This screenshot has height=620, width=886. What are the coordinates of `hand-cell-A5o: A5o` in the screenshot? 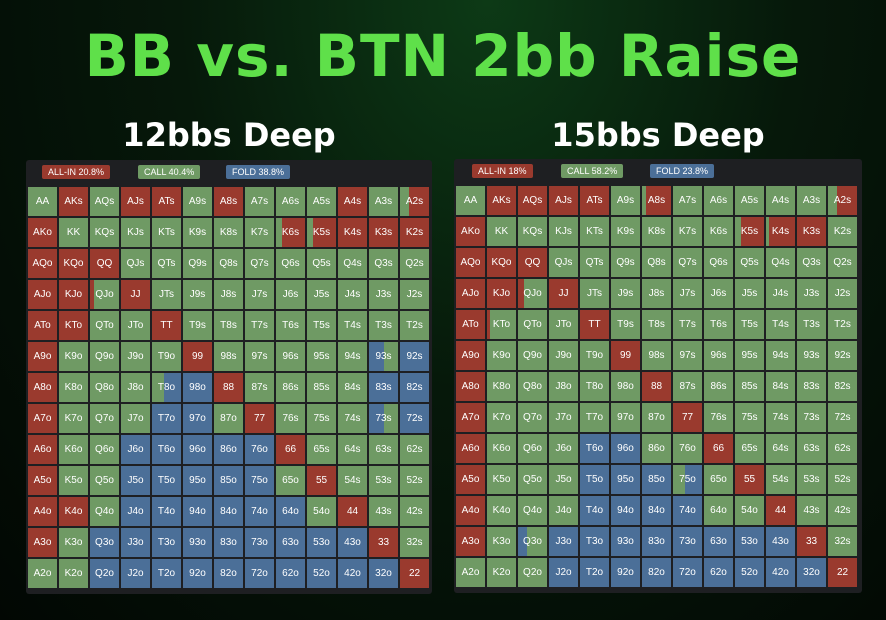 It's located at (42, 480).